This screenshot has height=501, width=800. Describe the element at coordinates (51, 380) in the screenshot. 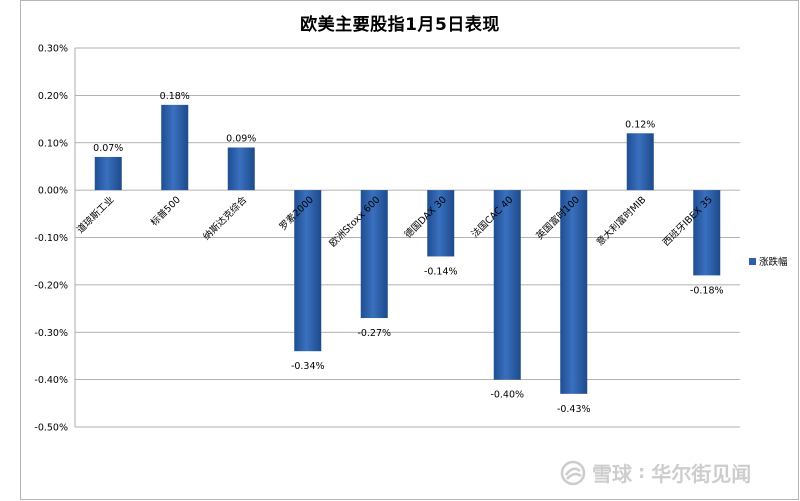

I see `y-tick-label: -0.40%` at that location.